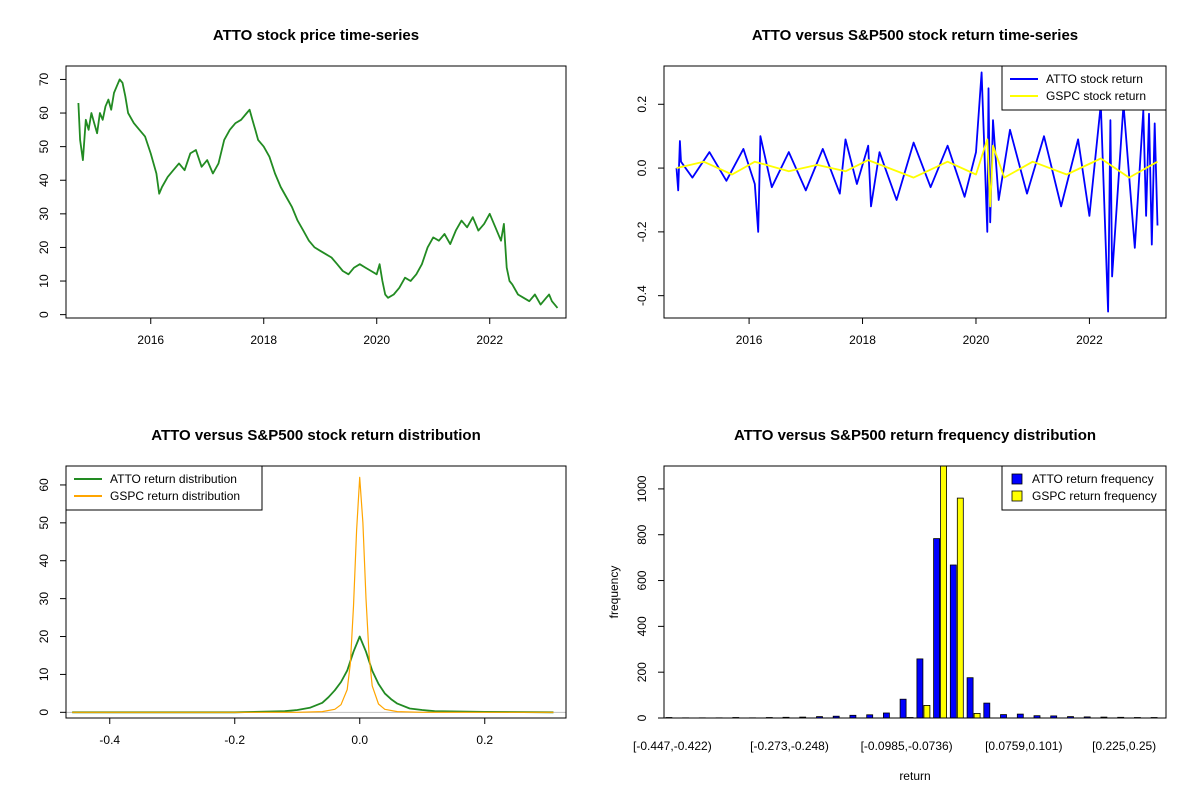  What do you see at coordinates (1023, 746) in the screenshot?
I see `hist-x-tick-label: [0.0759,0.101)` at bounding box center [1023, 746].